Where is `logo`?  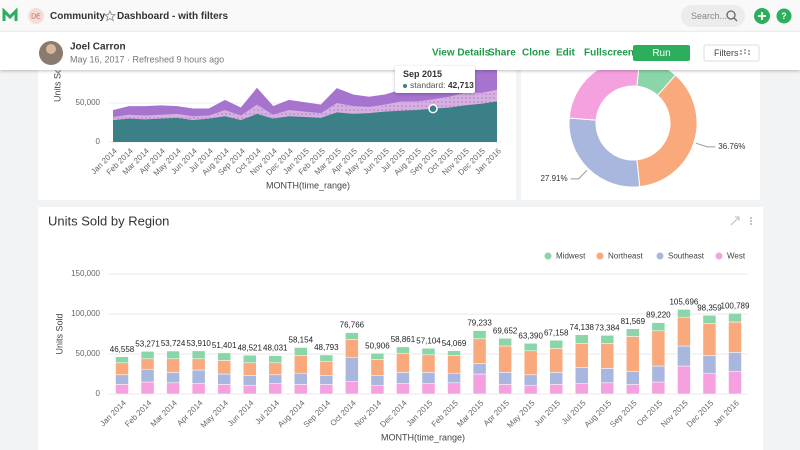
logo is located at coordinates (10, 14).